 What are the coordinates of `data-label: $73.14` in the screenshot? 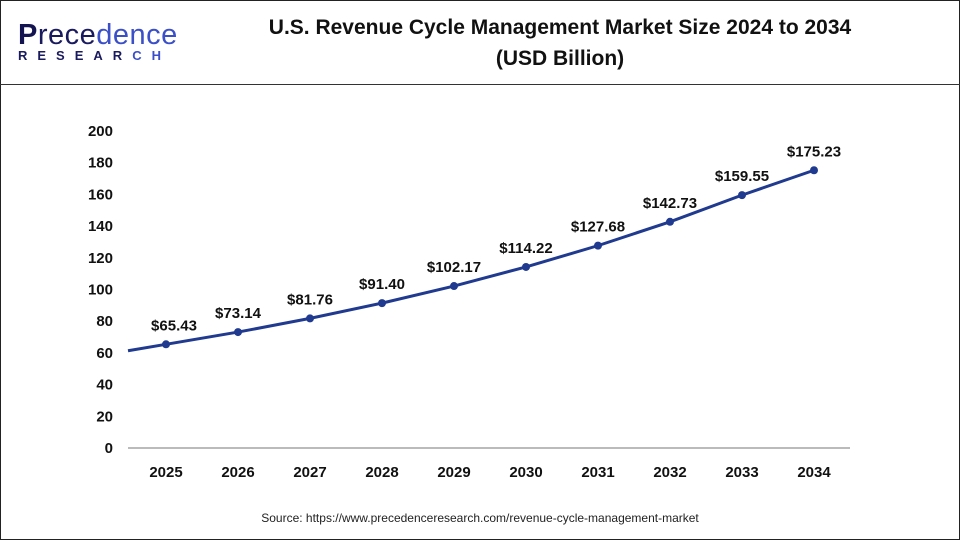 It's located at (238, 313).